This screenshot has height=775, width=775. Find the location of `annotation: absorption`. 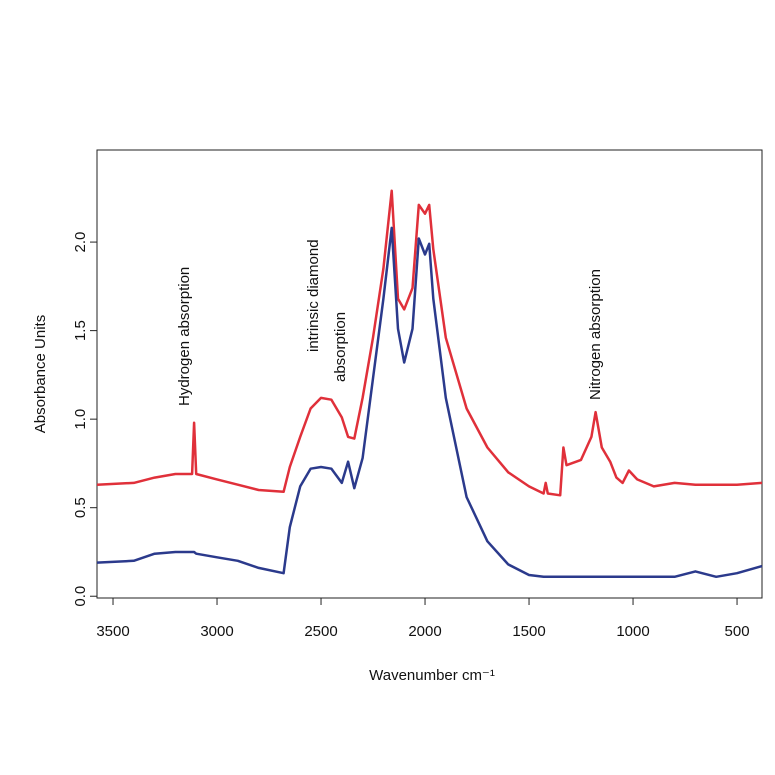

annotation: absorption is located at coordinates (340, 347).